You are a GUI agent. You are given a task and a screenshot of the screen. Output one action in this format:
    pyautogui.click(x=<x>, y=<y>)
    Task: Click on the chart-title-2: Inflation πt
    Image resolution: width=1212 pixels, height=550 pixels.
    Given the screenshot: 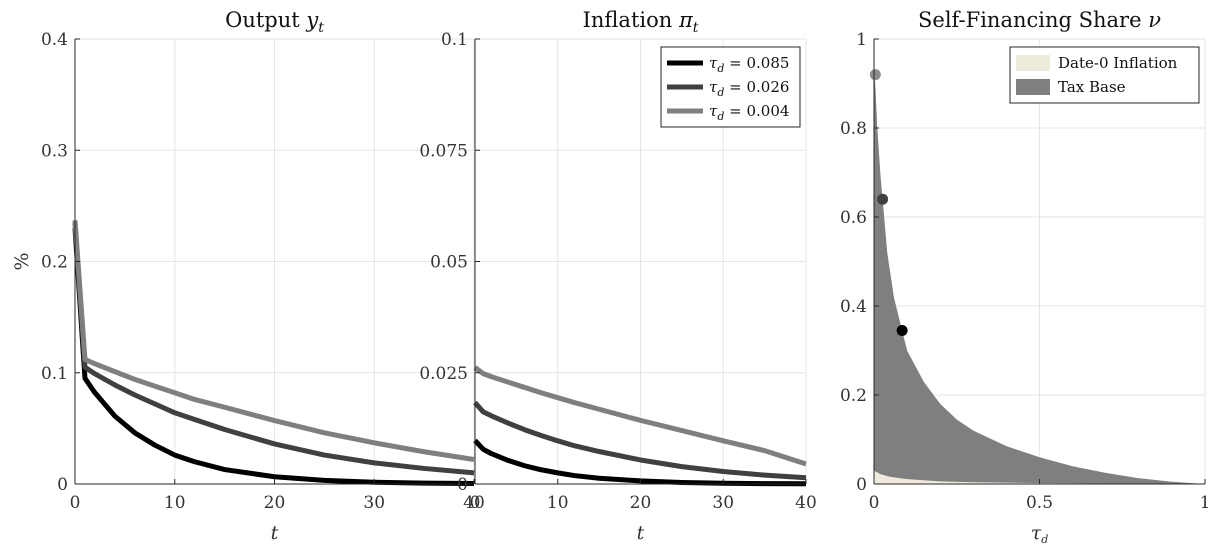 What is the action you would take?
    pyautogui.click(x=641, y=22)
    